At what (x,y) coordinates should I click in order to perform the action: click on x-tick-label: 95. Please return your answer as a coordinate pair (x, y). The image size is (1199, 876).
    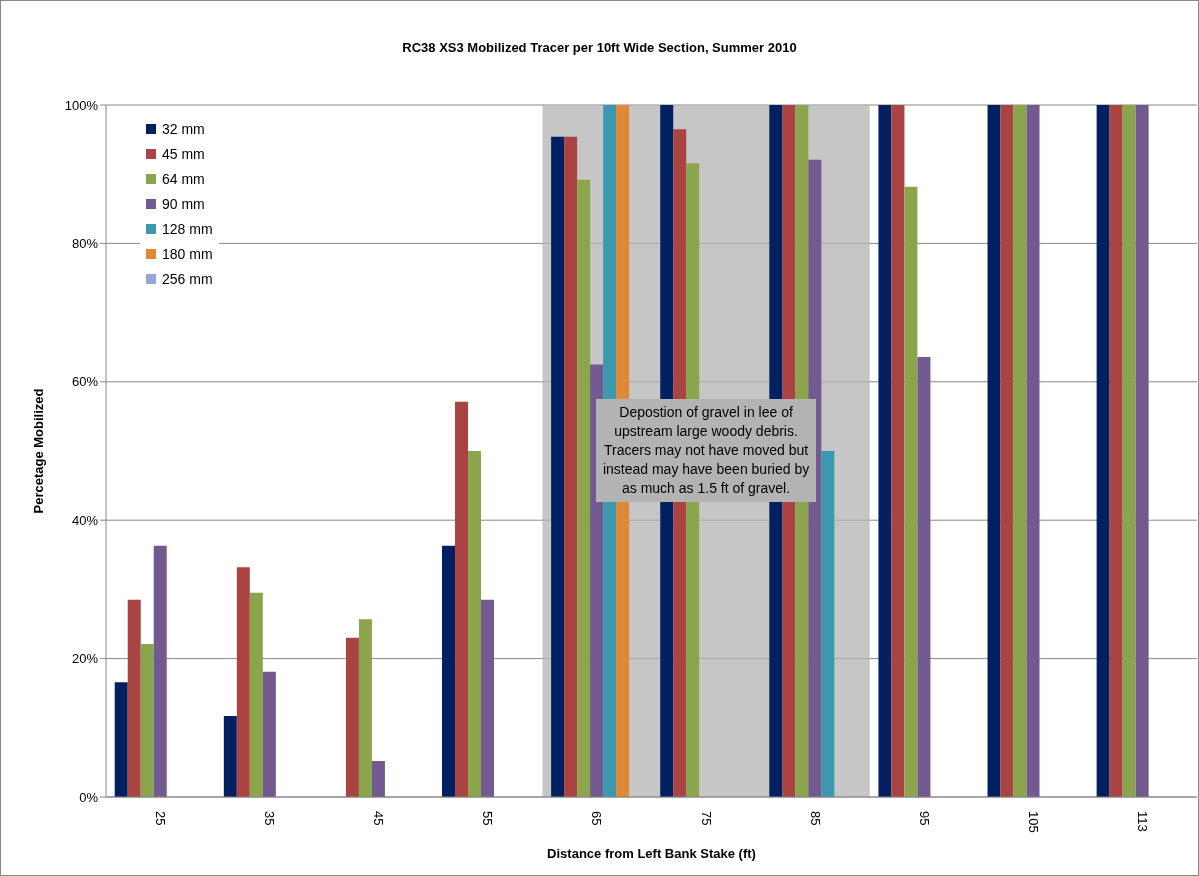
    Looking at the image, I should click on (924, 818).